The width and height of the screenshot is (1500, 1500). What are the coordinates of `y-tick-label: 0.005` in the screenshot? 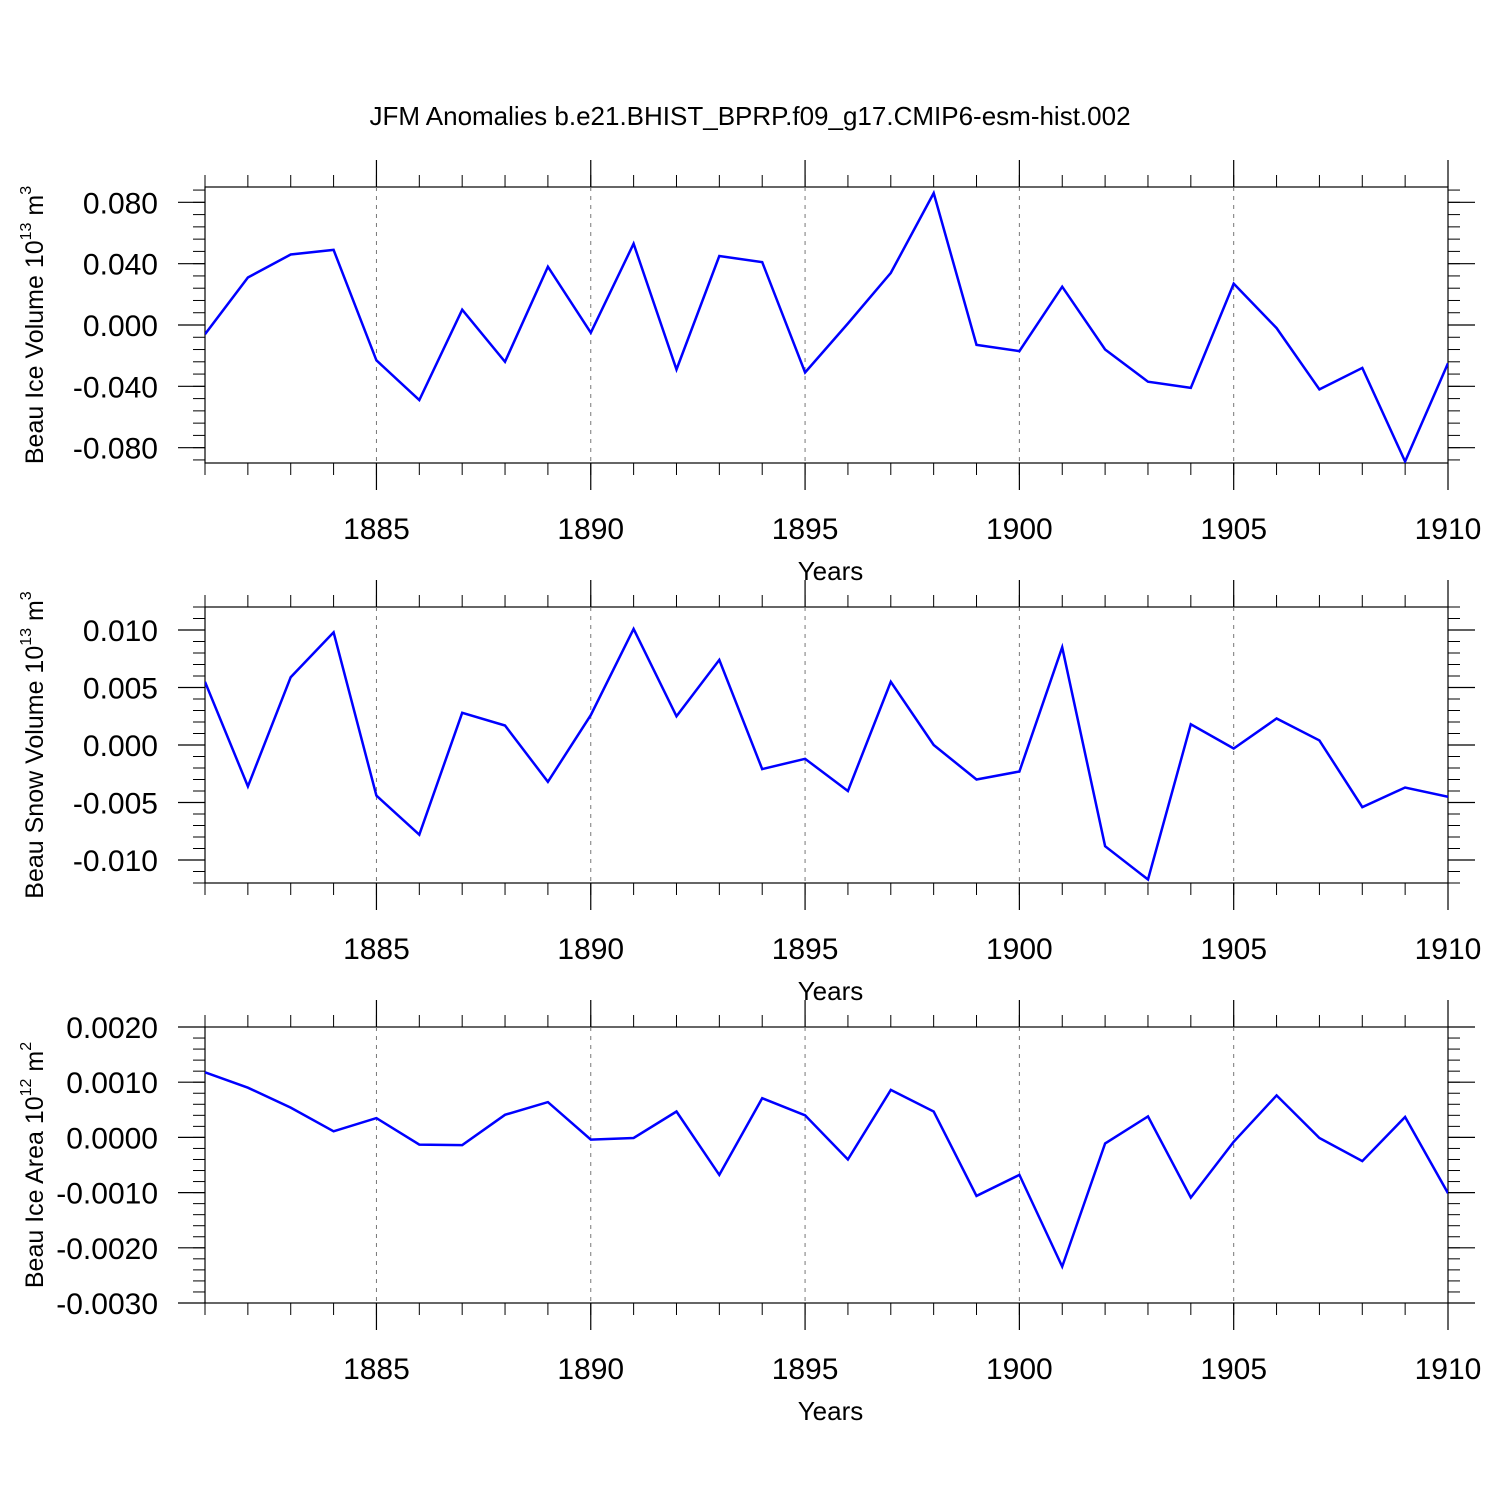 It's located at (120, 689).